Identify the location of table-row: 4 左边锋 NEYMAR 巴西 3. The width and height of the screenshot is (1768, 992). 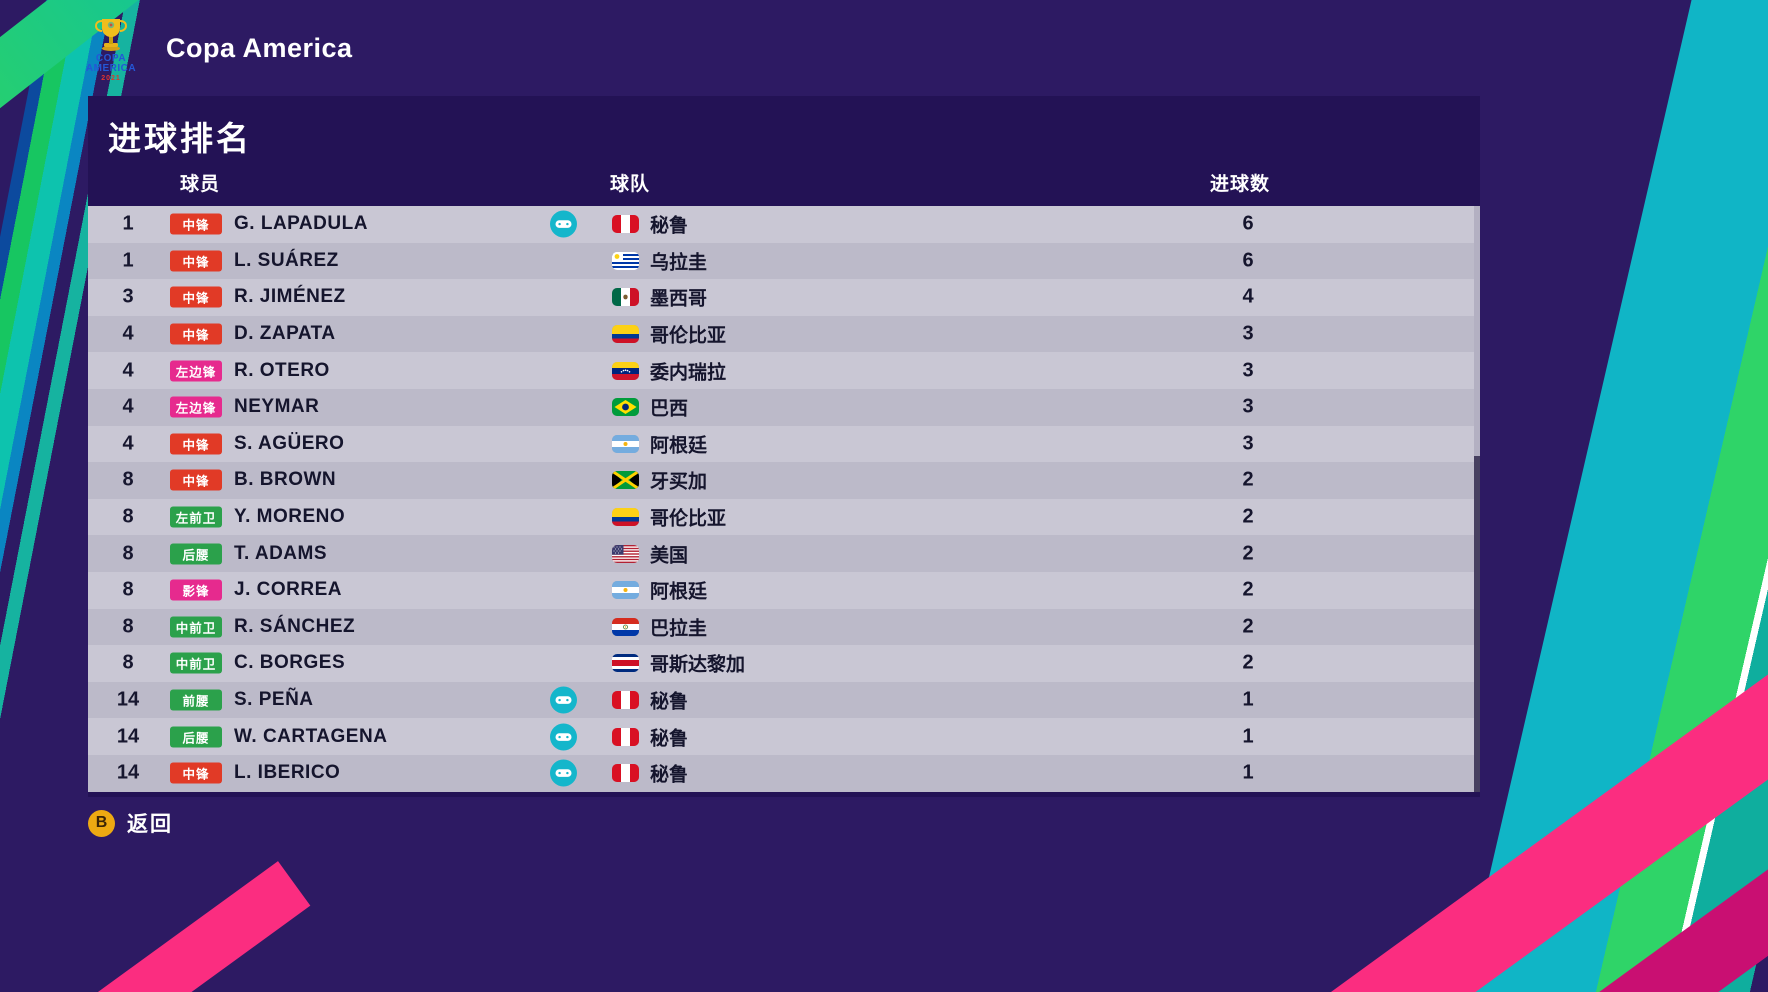
(781, 407).